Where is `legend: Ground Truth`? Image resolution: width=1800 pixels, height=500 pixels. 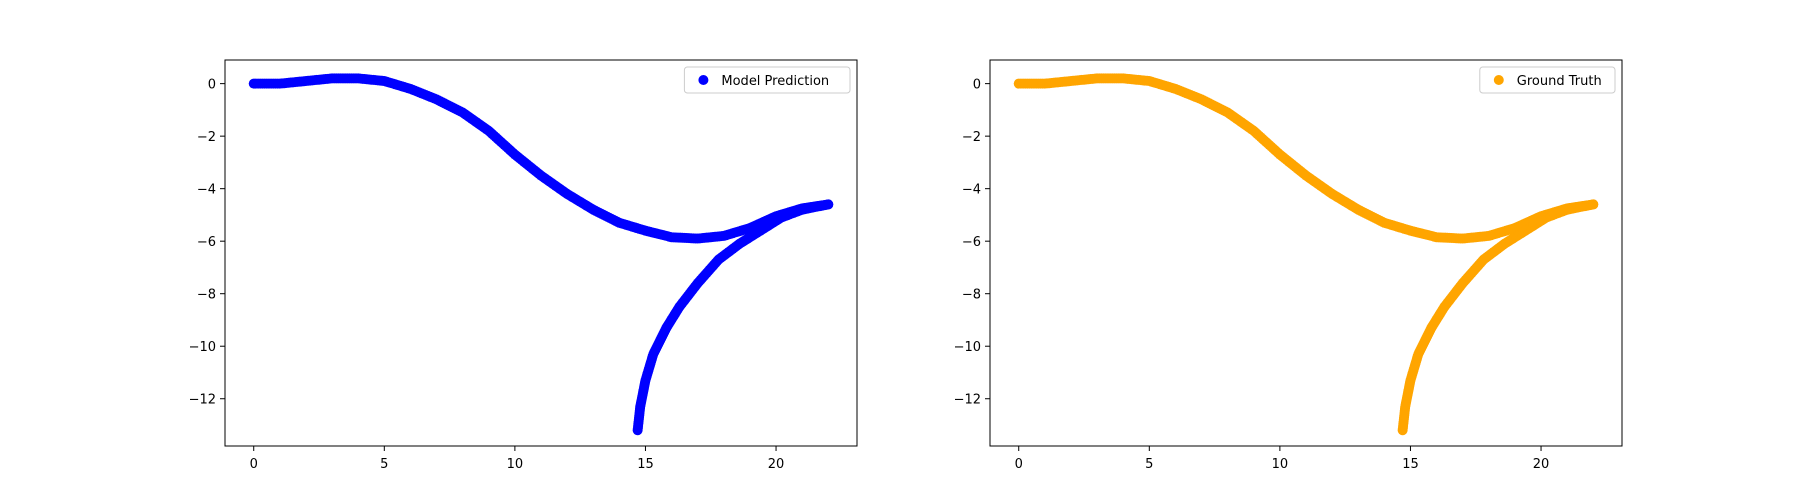 legend: Ground Truth is located at coordinates (1547, 80).